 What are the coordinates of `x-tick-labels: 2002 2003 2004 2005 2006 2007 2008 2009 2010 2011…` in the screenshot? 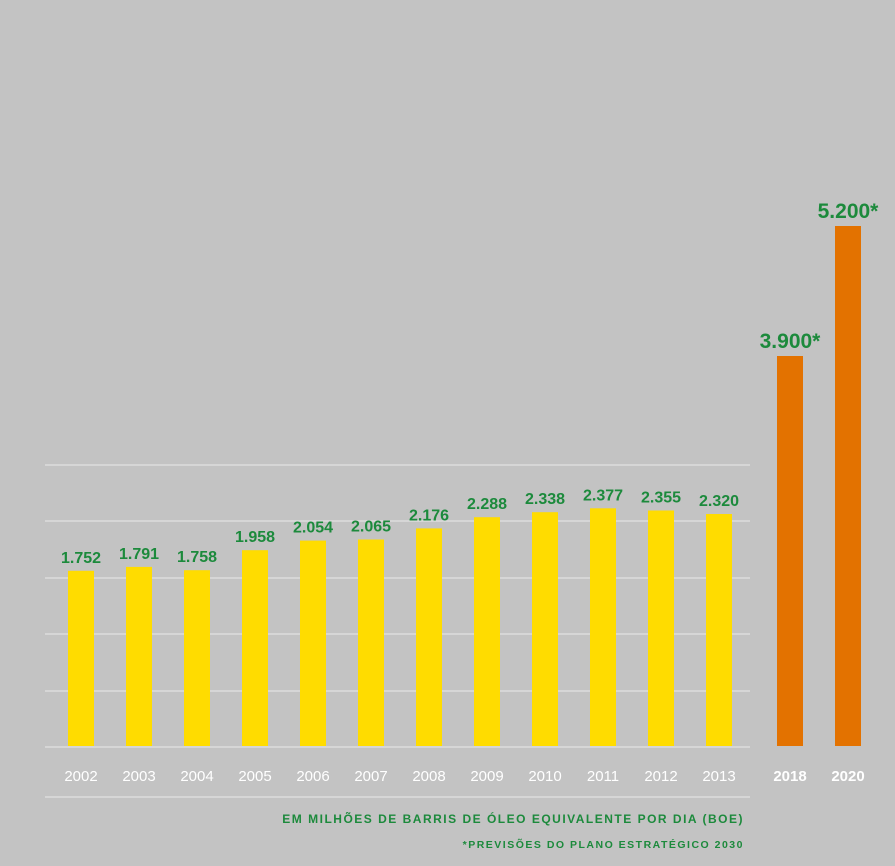 It's located at (464, 776).